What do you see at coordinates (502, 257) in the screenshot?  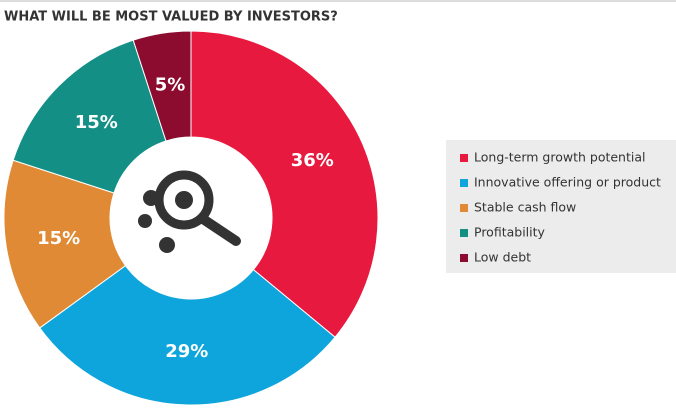 I see `legend-label: Low debt` at bounding box center [502, 257].